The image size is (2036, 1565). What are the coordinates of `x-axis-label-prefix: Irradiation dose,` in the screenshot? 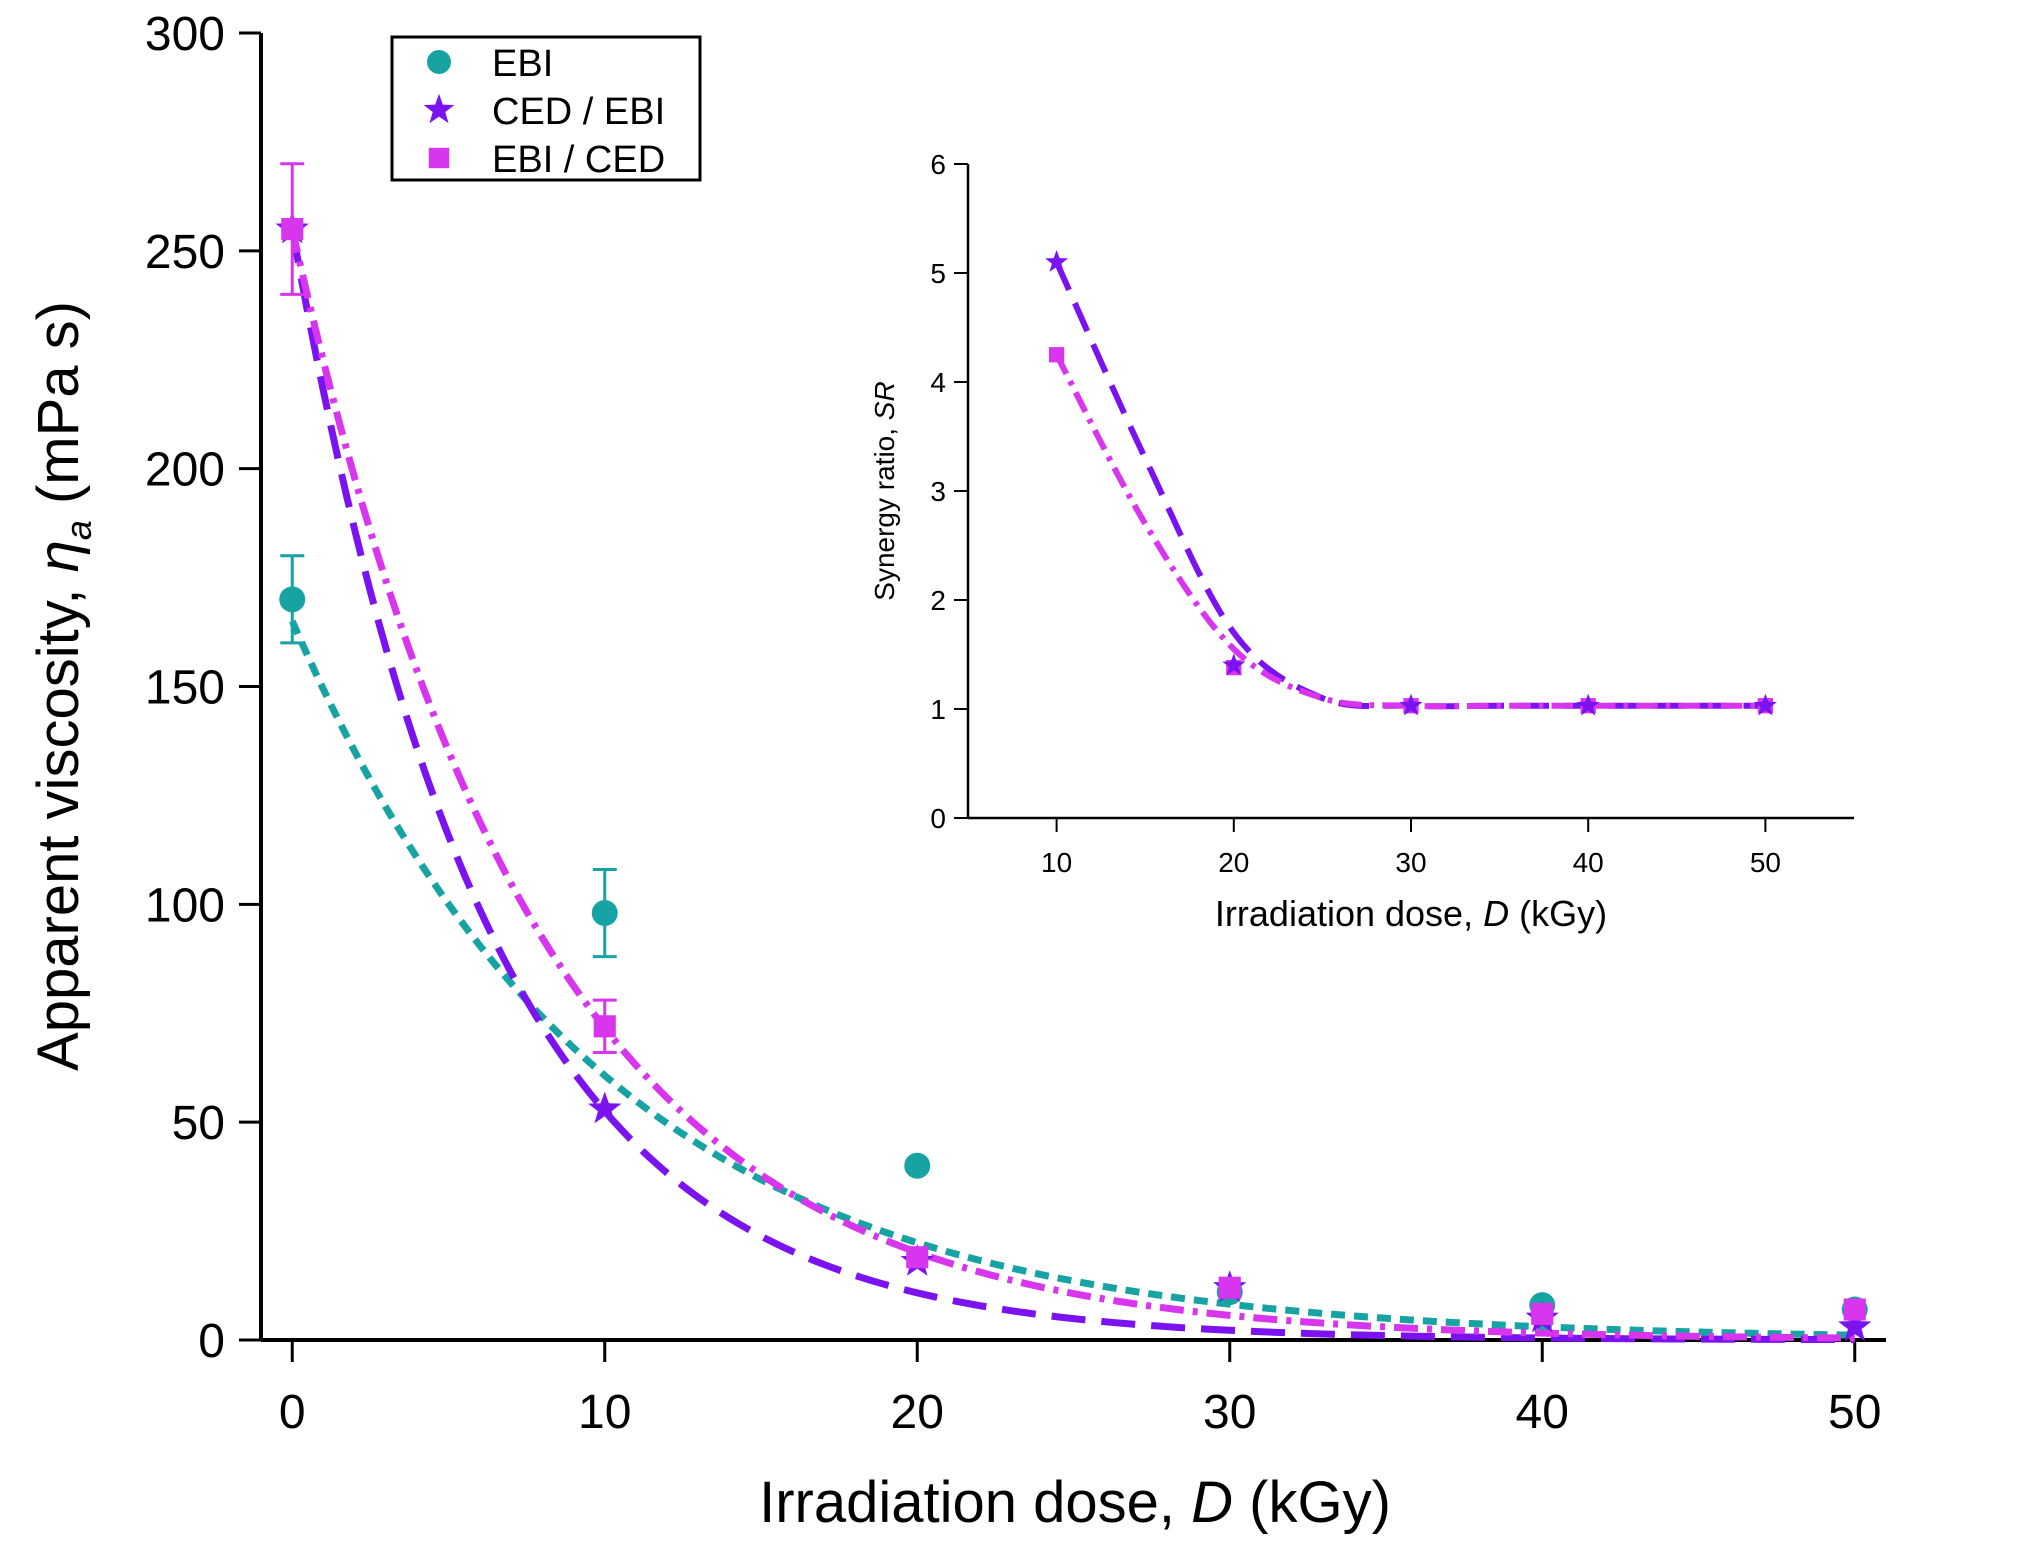 It's located at (975, 1502).